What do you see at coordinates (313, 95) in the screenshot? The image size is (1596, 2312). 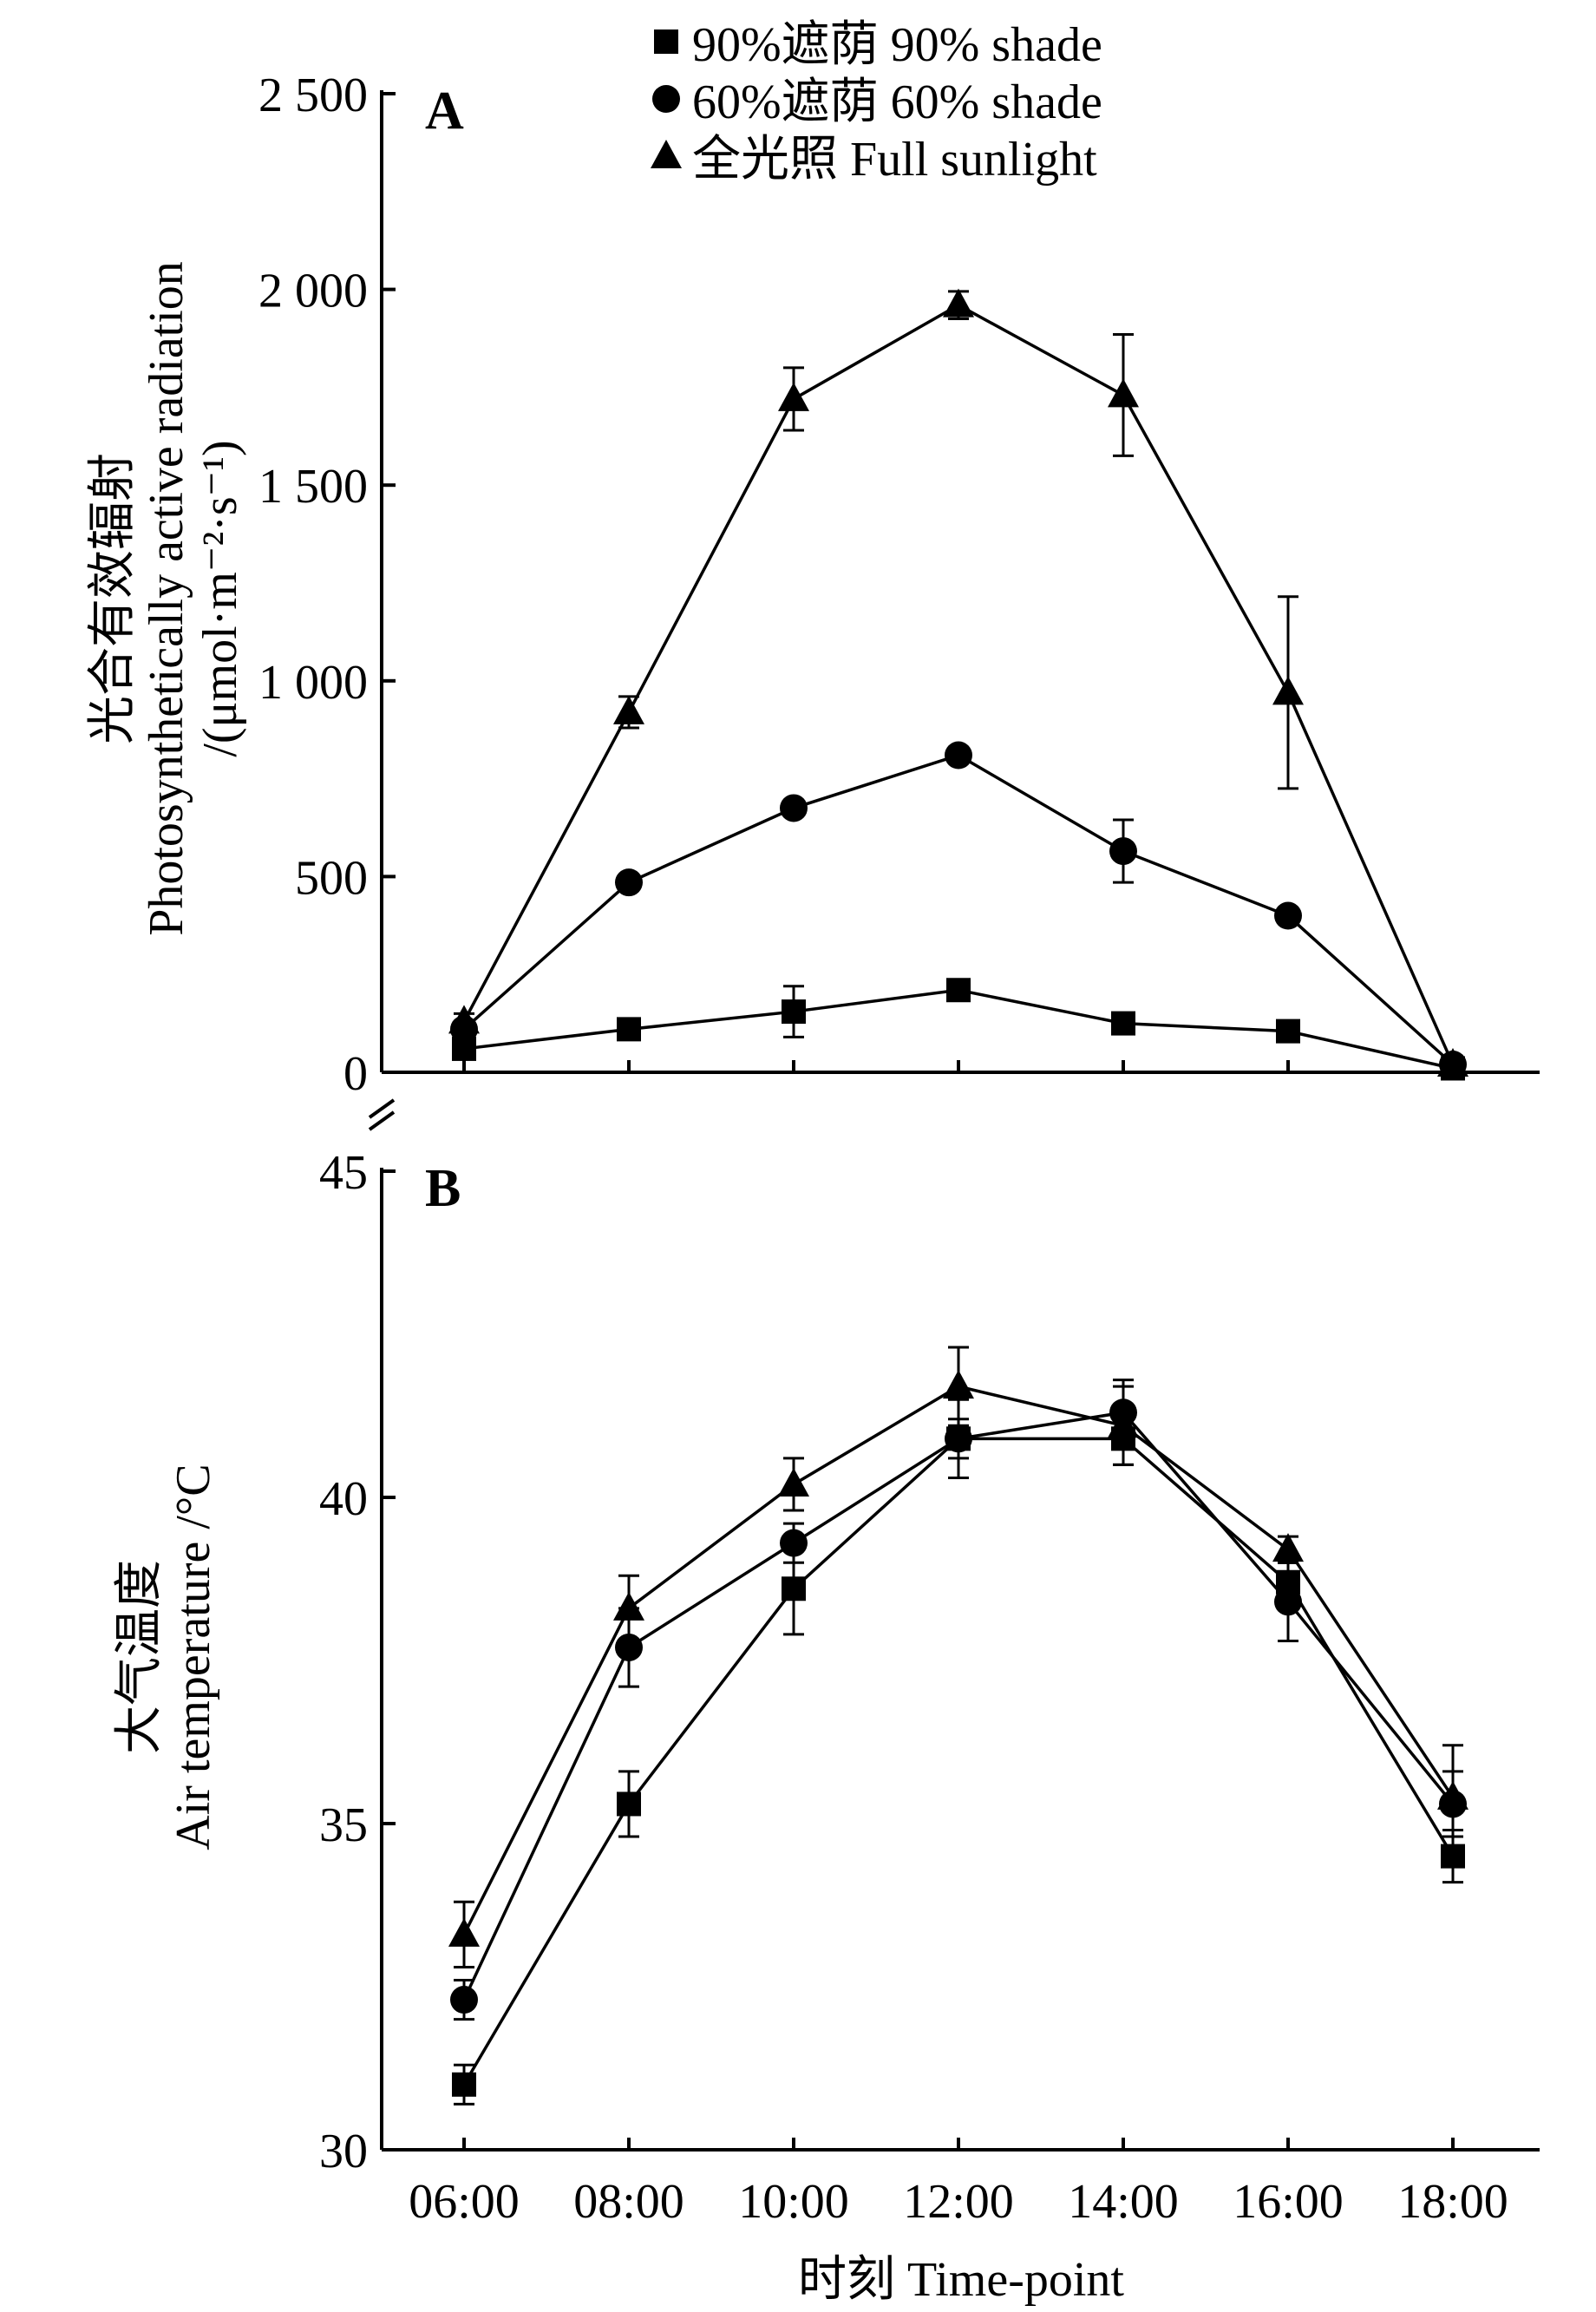 I see `y-axis-a-tick-label: 2 500` at bounding box center [313, 95].